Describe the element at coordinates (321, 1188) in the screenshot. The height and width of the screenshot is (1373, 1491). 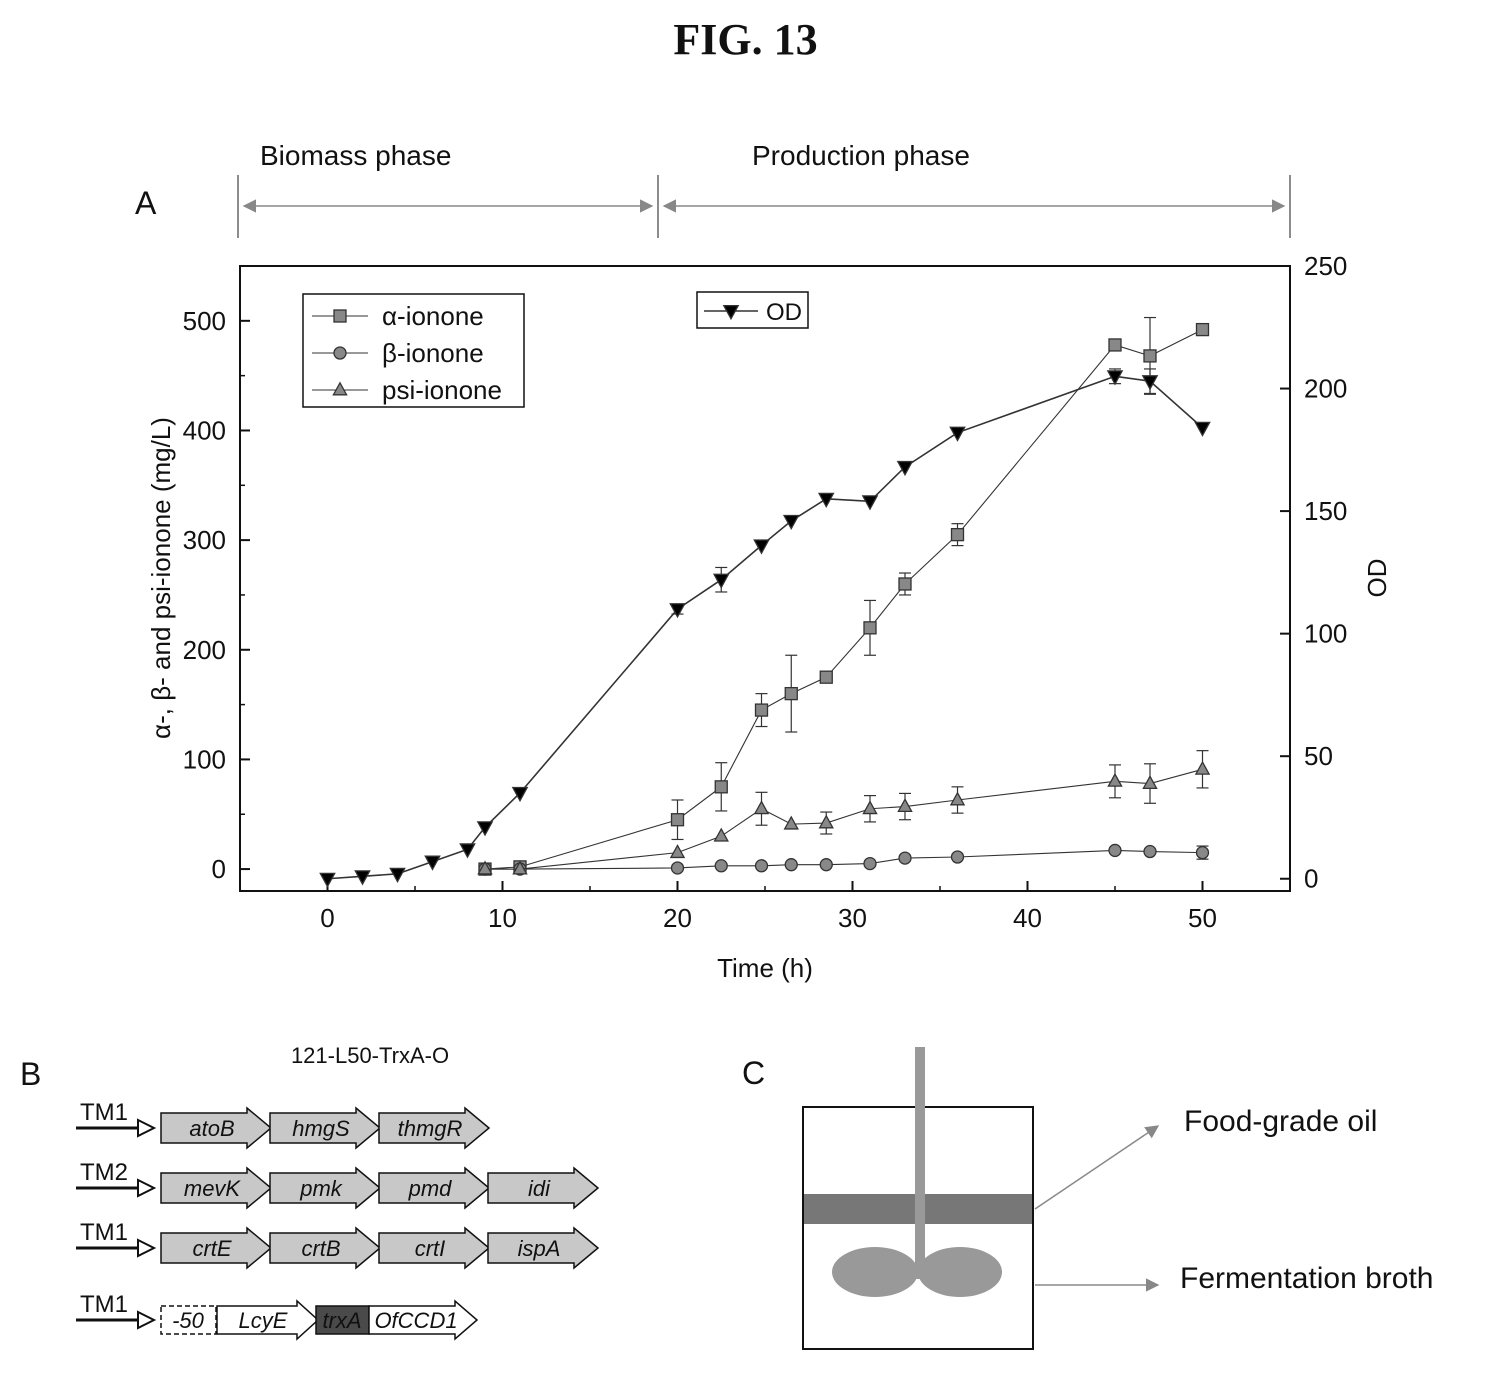
I see `gene-label: pmk` at that location.